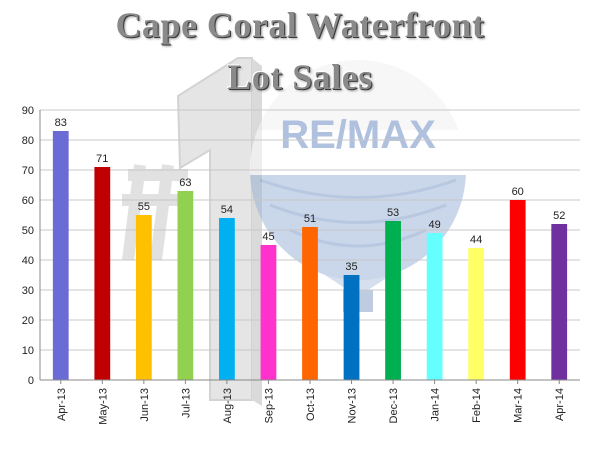  I want to click on logo-text: RE/MAX, so click(358, 135).